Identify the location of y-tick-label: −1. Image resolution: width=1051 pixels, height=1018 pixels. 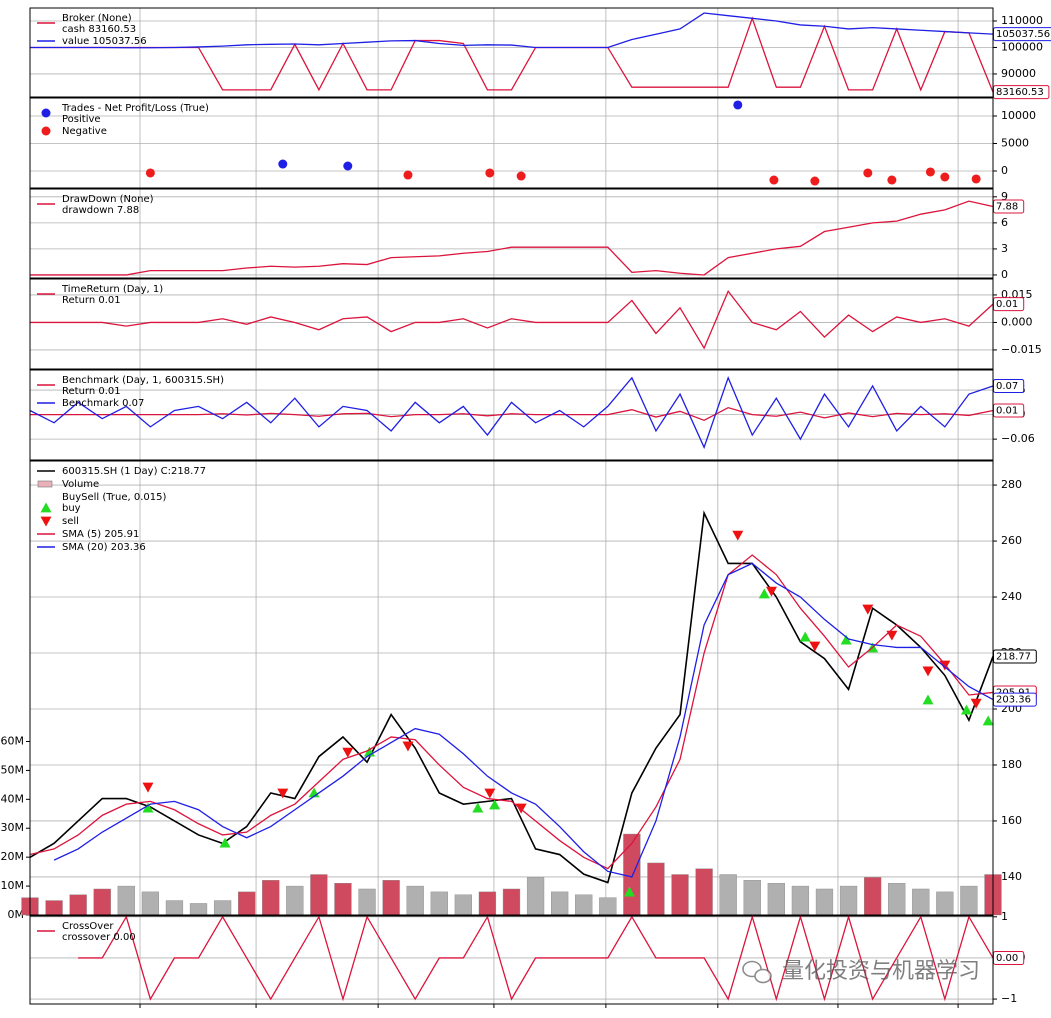
(1009, 998).